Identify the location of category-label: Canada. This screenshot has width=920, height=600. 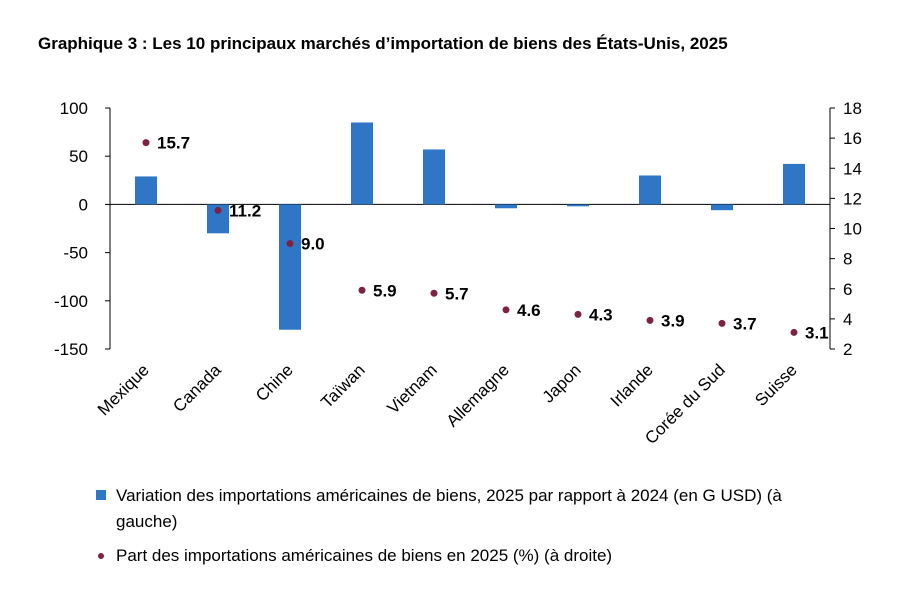
(197, 388).